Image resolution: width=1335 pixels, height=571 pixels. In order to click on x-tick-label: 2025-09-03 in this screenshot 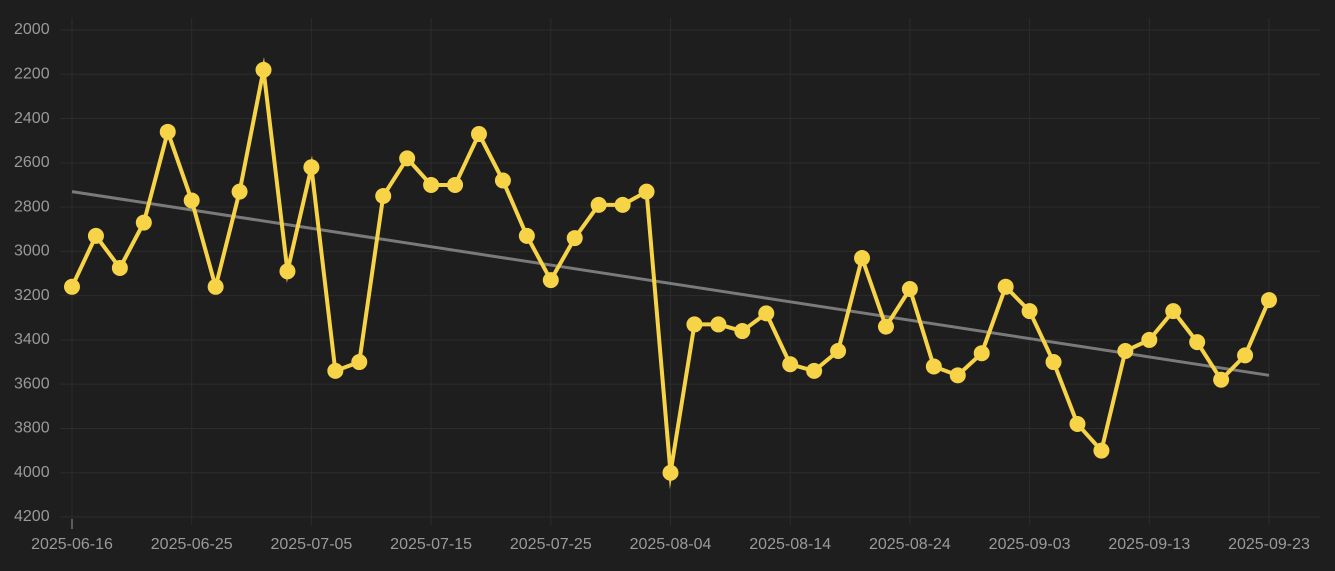, I will do `click(1030, 544)`.